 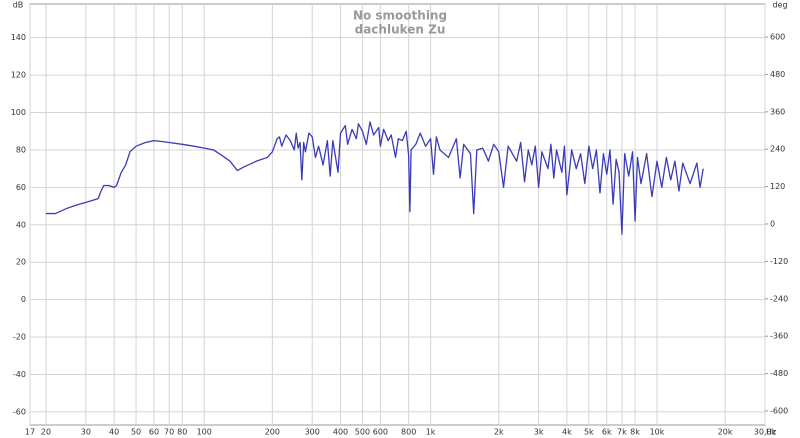 I want to click on y2-tick-label: -240, so click(x=779, y=298).